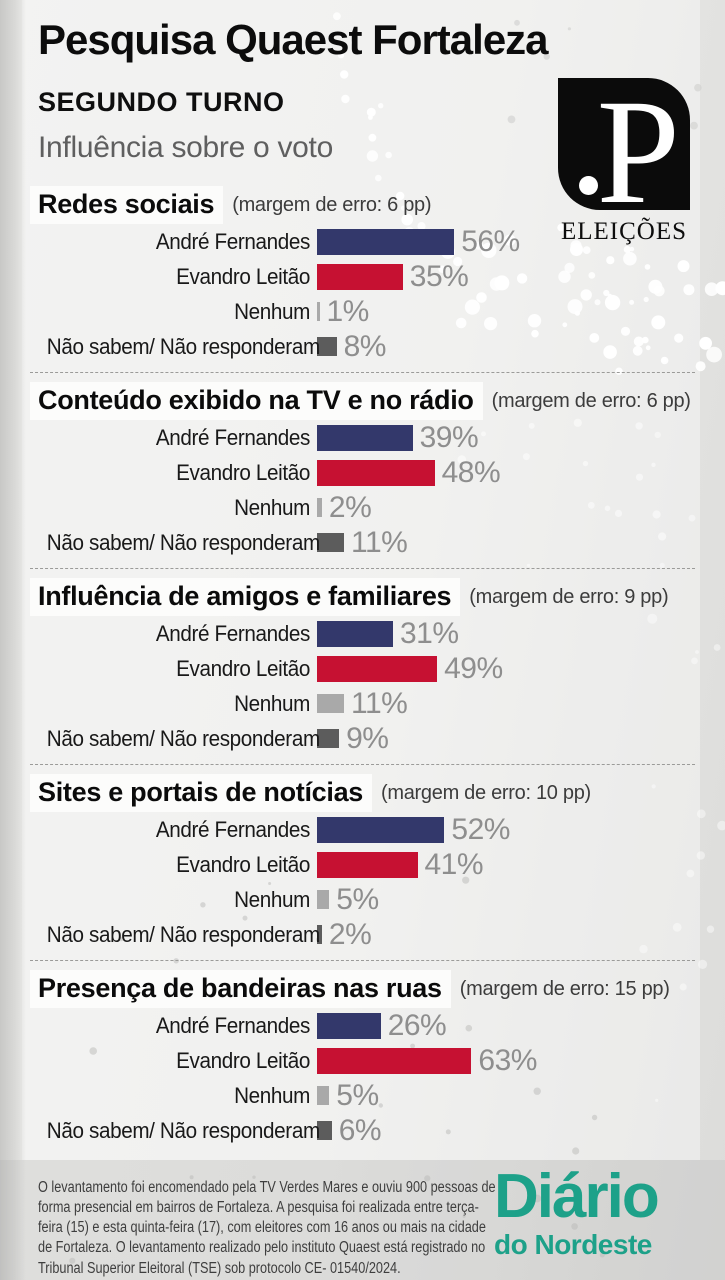  I want to click on bar-row: Nenhum 2%, so click(362, 507).